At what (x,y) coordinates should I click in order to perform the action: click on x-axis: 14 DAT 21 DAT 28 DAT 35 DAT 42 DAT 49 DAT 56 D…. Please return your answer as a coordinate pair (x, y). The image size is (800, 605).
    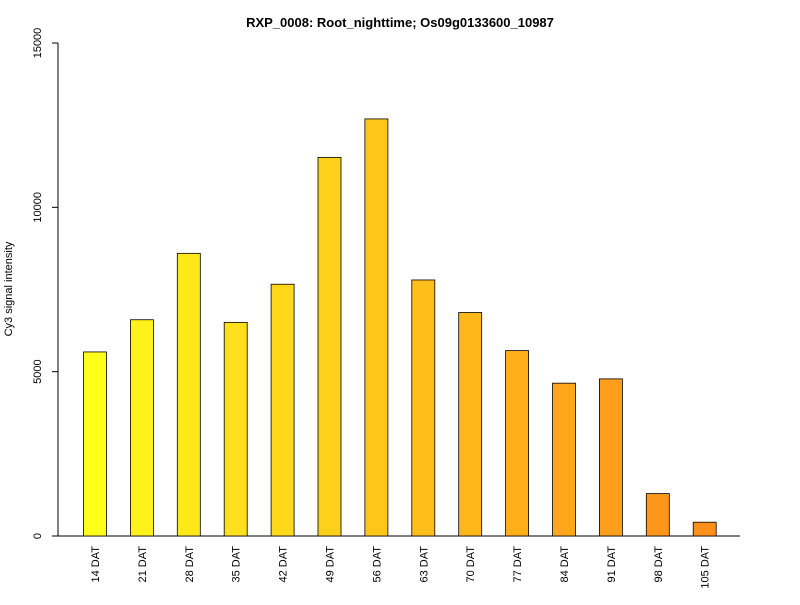
    Looking at the image, I should click on (399, 562).